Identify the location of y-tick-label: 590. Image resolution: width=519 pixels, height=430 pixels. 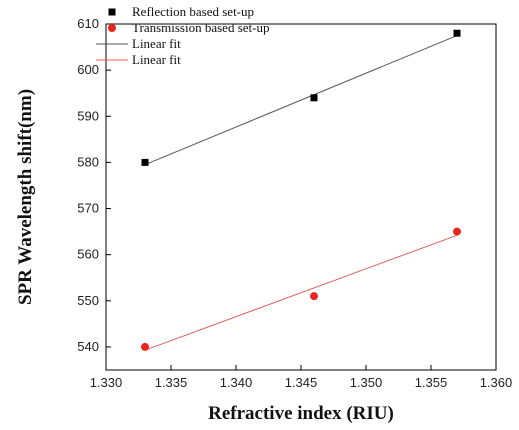
(88, 115).